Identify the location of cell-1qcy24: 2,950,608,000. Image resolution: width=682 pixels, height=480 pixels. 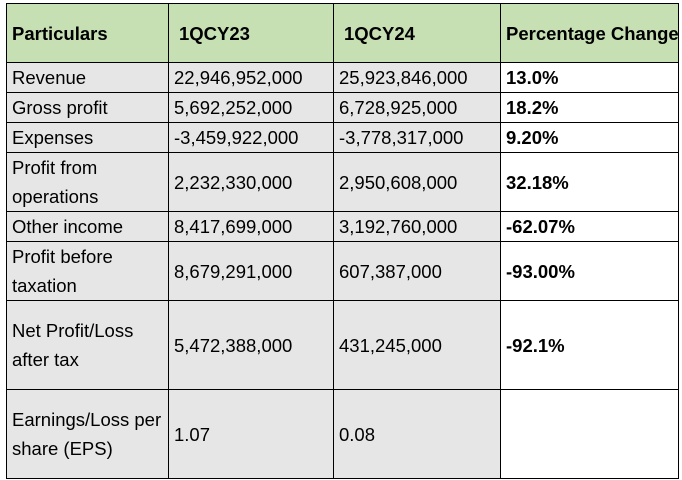
(417, 182).